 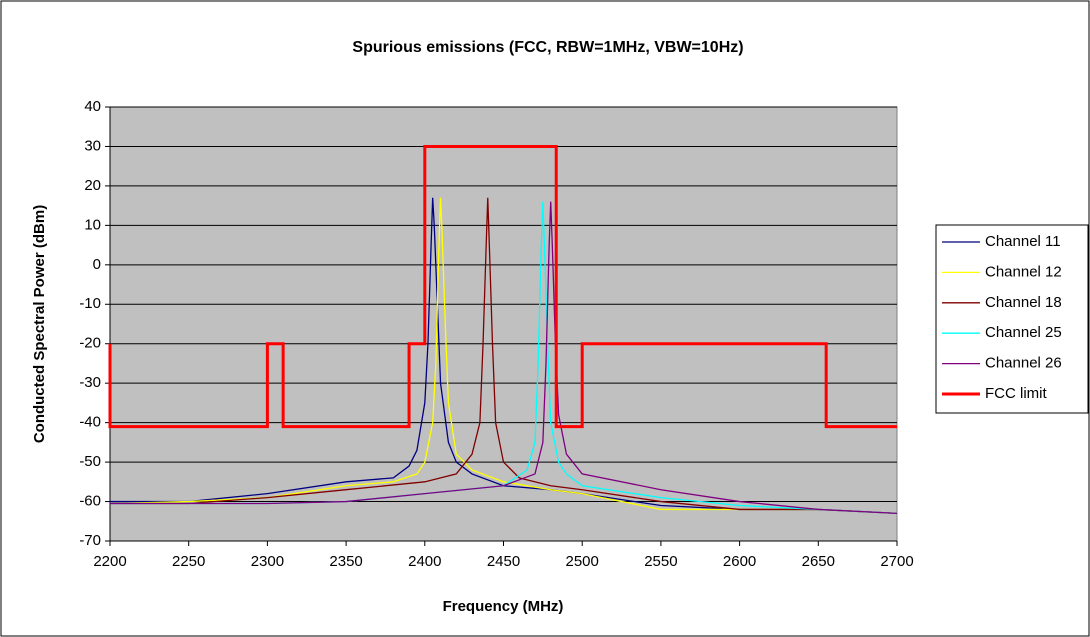 What do you see at coordinates (1023, 241) in the screenshot?
I see `legend-label: Channel 11` at bounding box center [1023, 241].